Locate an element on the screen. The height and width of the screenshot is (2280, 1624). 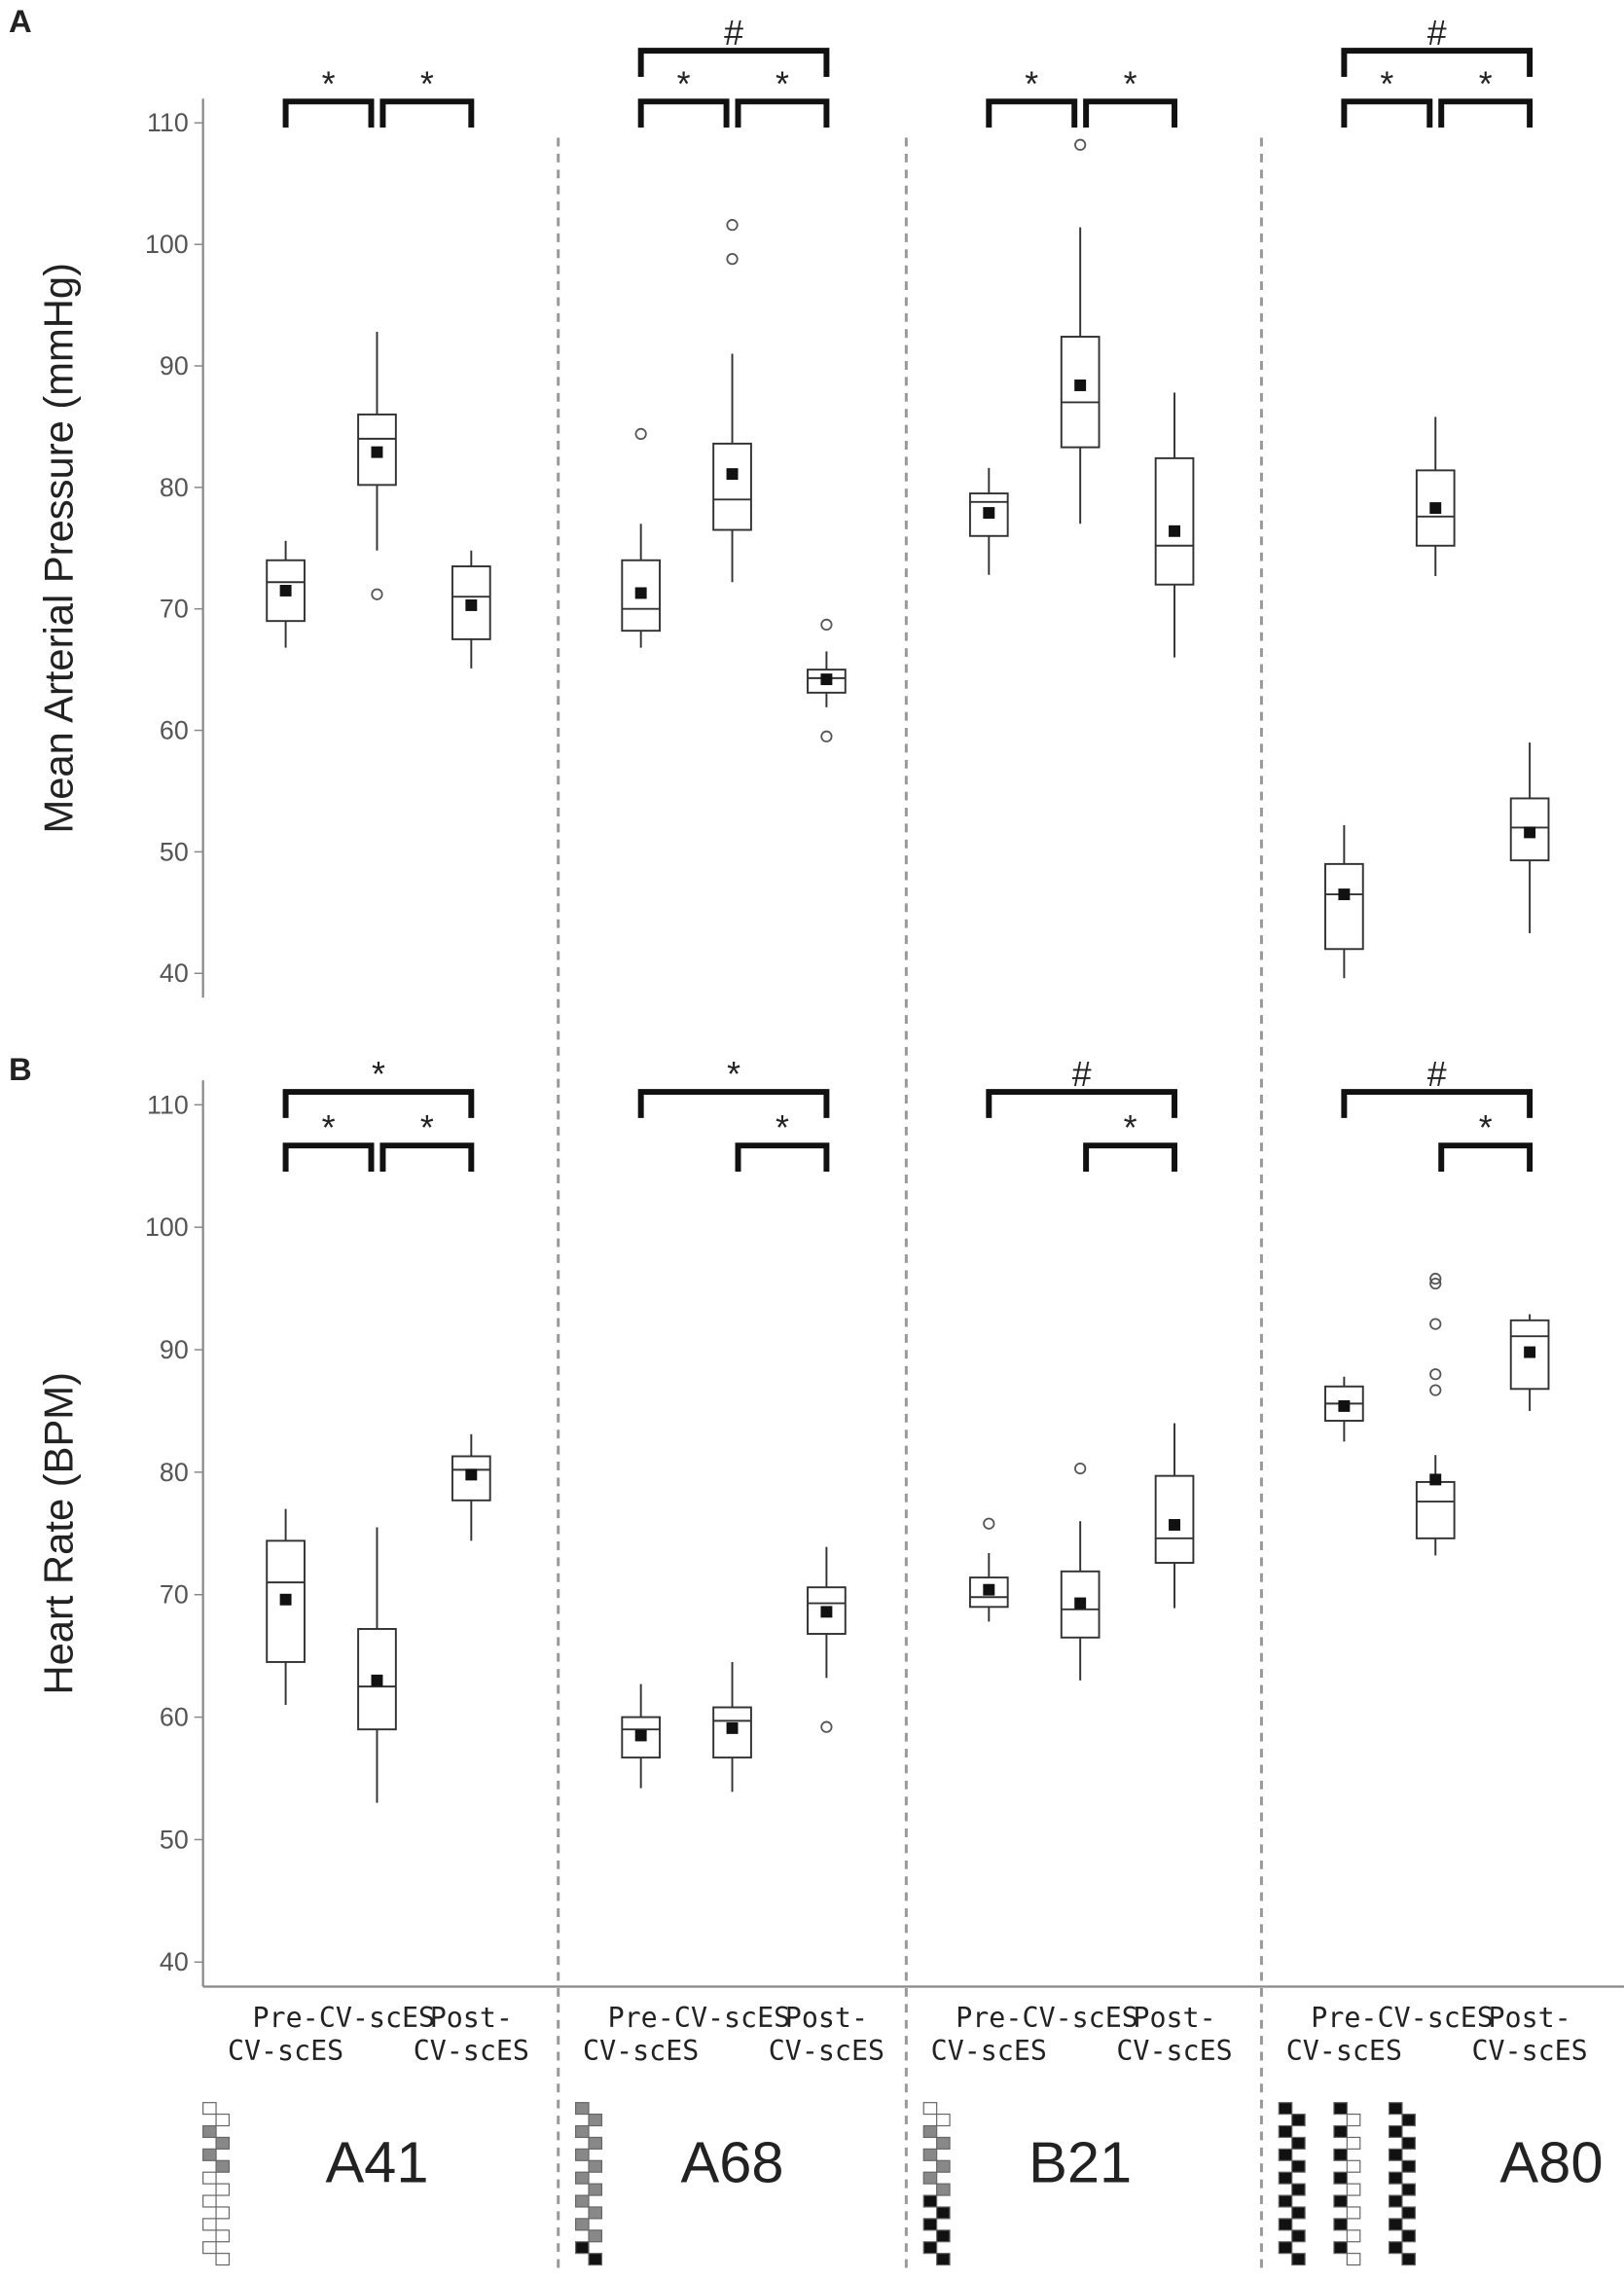
y-tick-label: 40 is located at coordinates (174, 973).